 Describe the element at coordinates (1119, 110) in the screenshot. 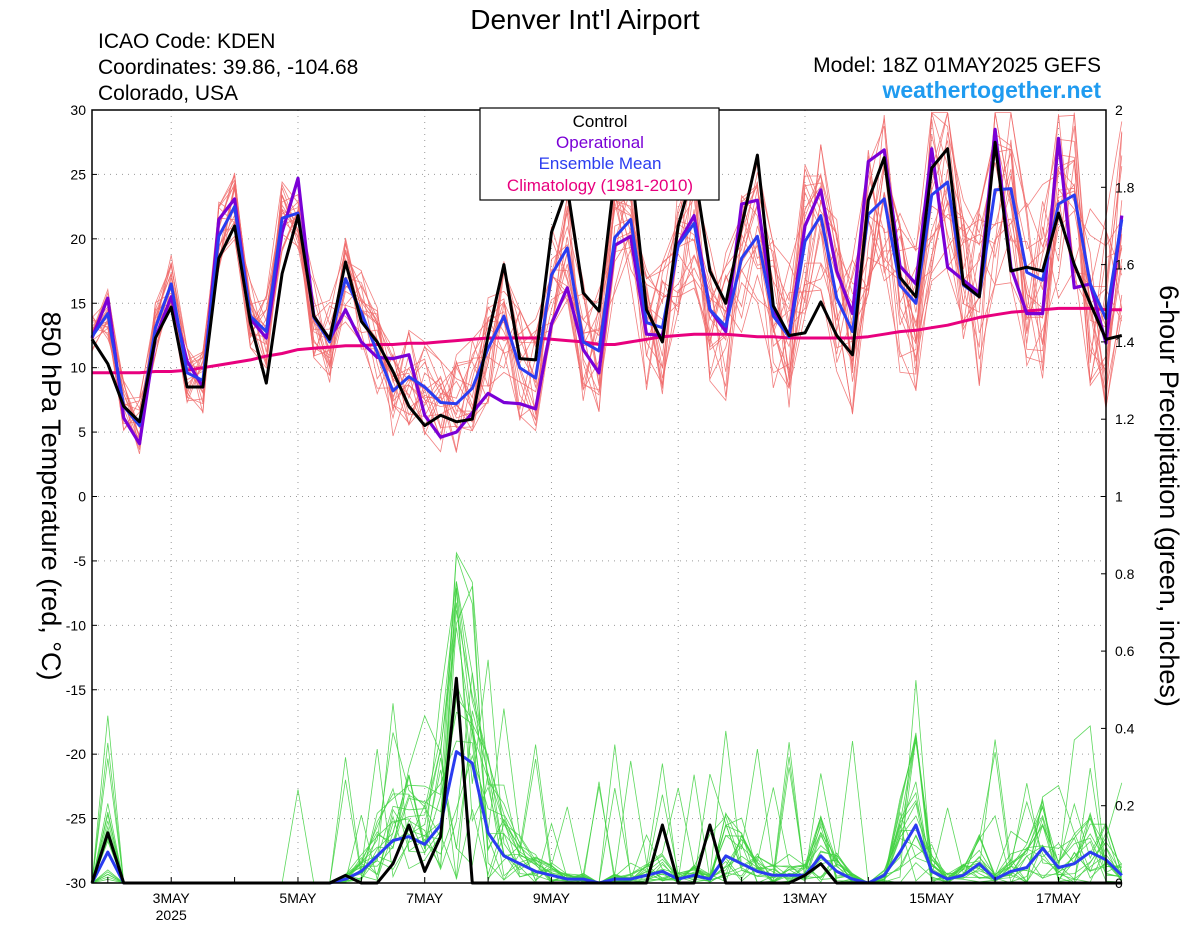

I see `y2-tick-label: 2` at that location.